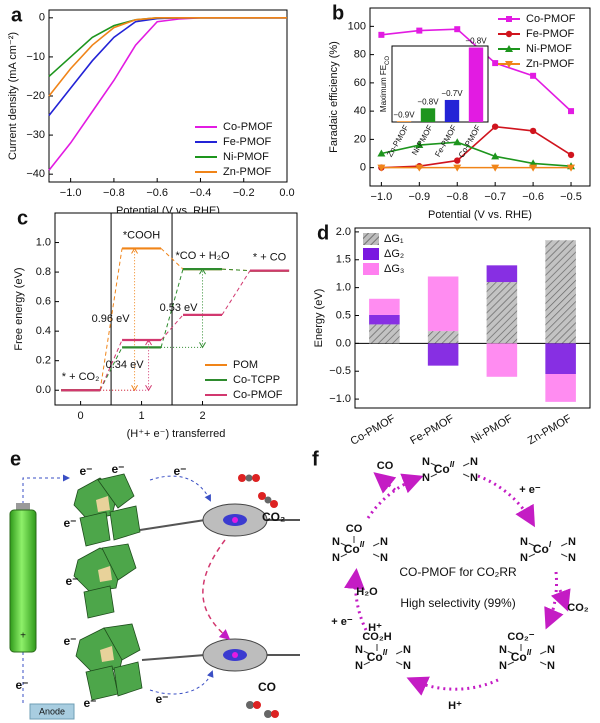 This screenshot has width=600, height=723. Describe the element at coordinates (372, 430) in the screenshot. I see `category-label: Co-PMOF` at that location.